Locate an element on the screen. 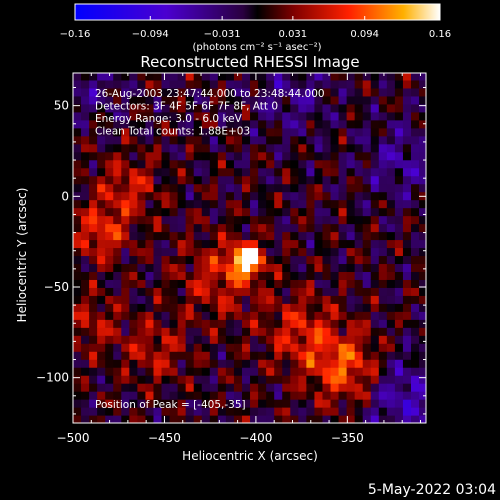 The width and height of the screenshot is (500, 500). colorbar-tick-label: −0.031 is located at coordinates (222, 34).